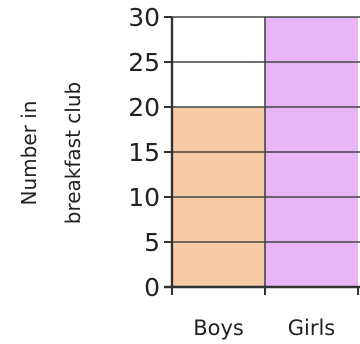  Describe the element at coordinates (144, 17) in the screenshot. I see `y-tick-label-30: 30` at that location.